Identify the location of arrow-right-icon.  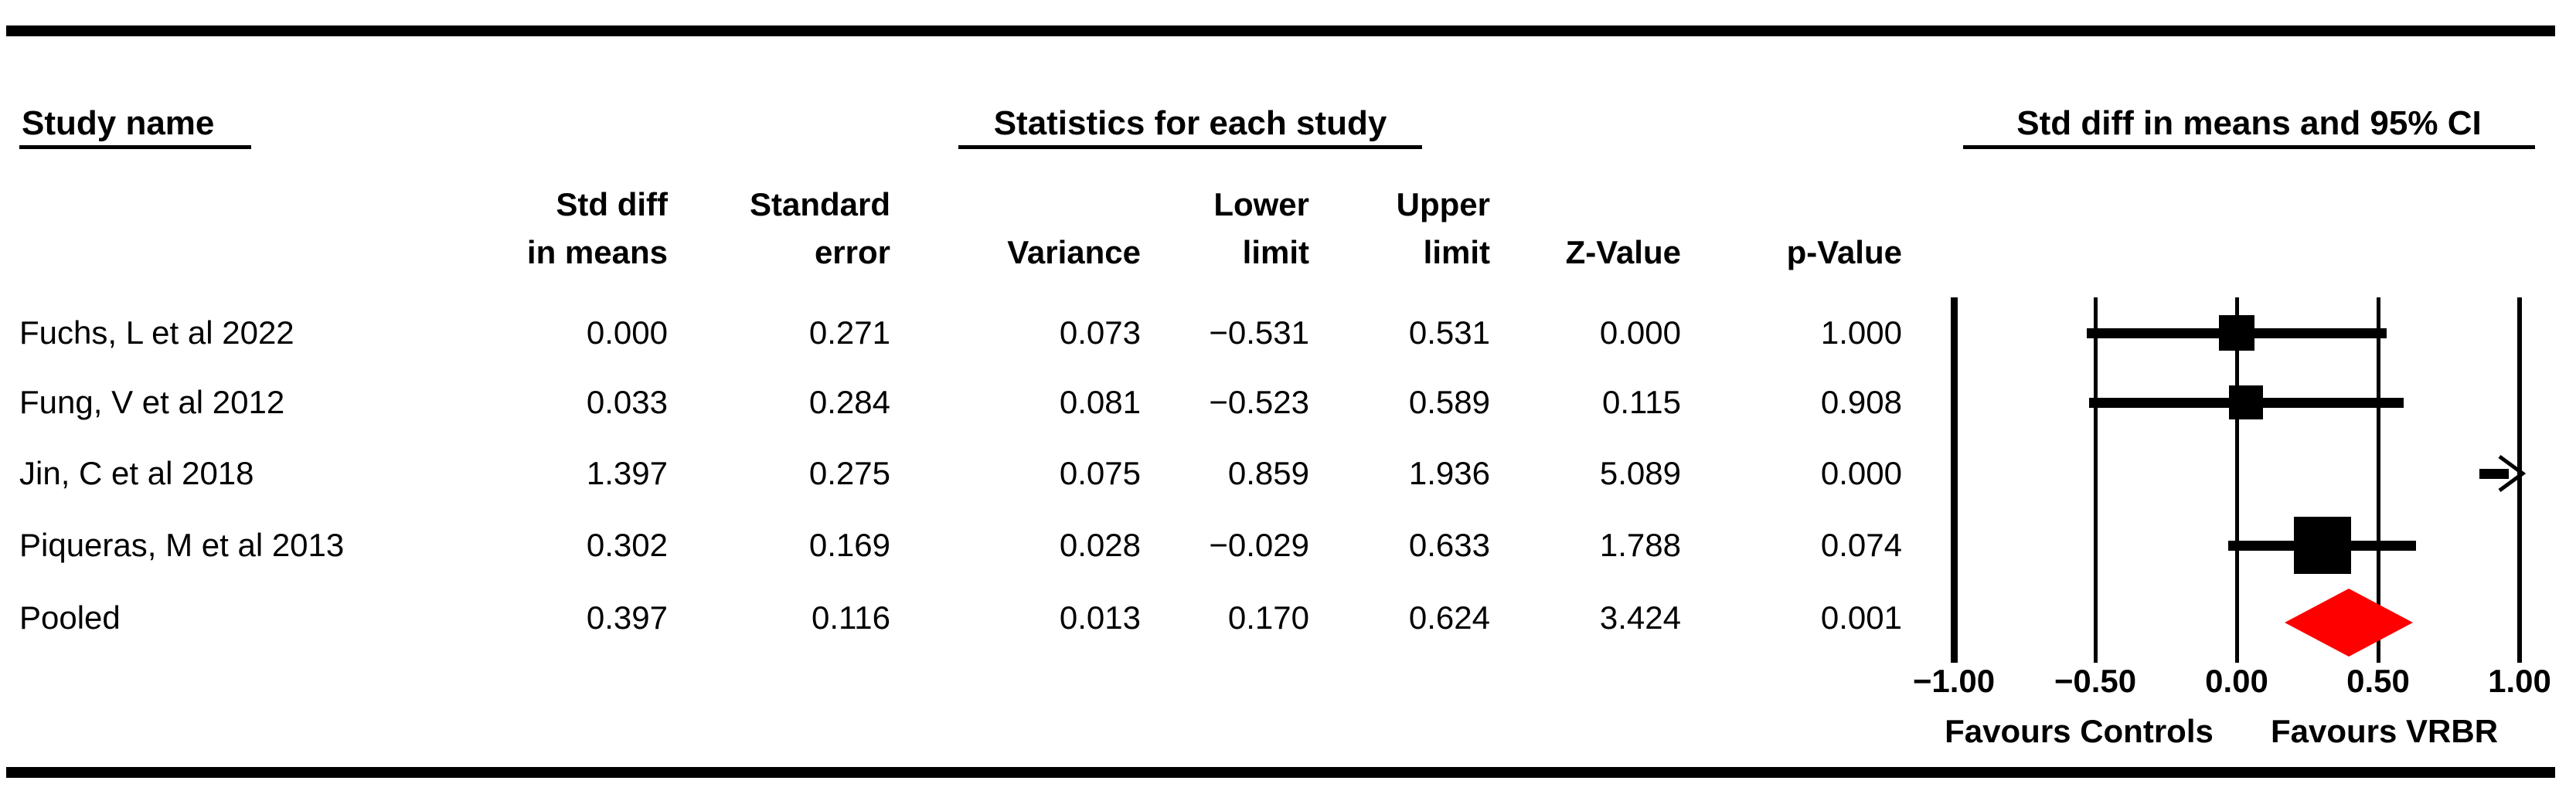
(2512, 474).